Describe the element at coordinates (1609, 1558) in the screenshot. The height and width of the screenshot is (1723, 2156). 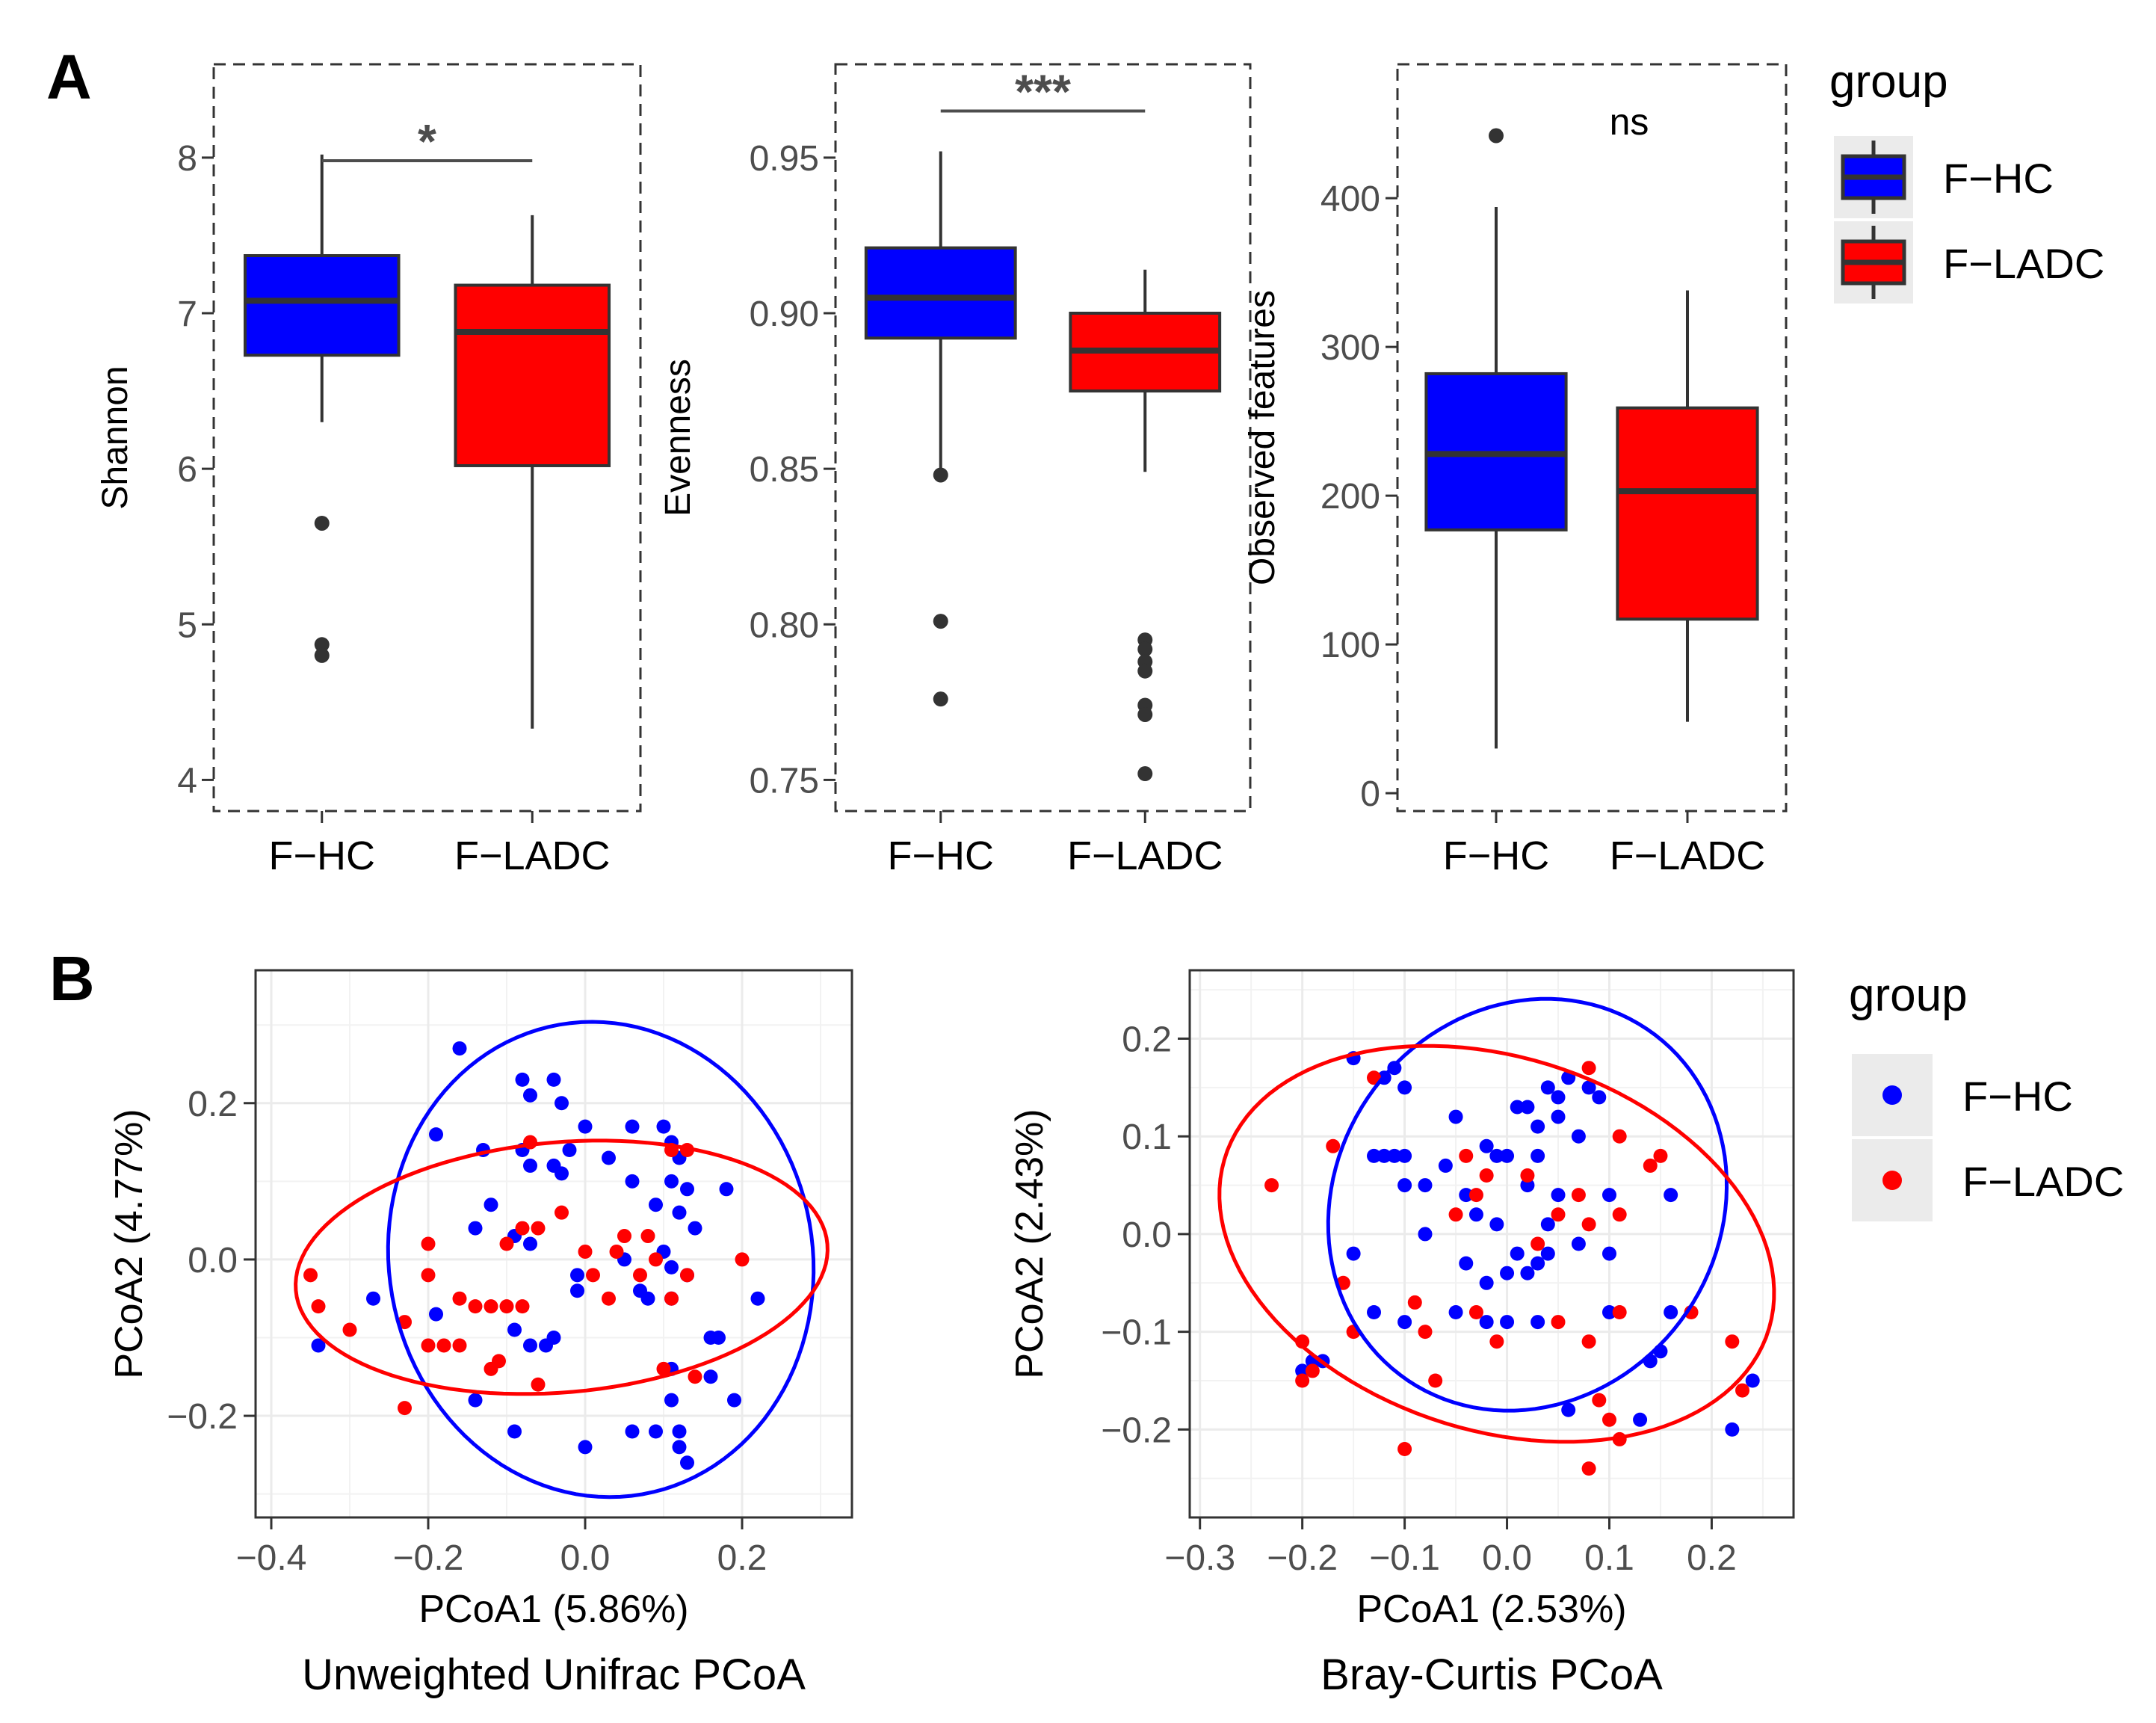
I see `braycurtis-xtick-label: 0.1` at that location.